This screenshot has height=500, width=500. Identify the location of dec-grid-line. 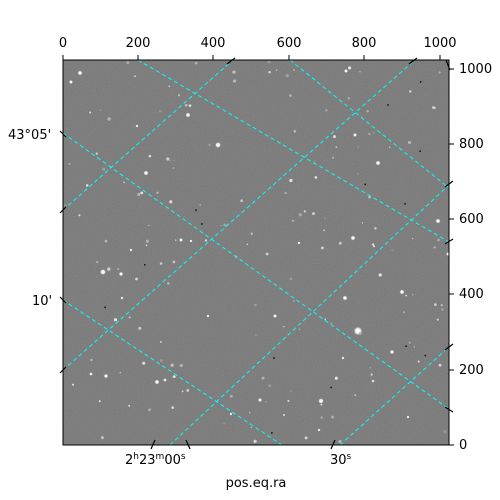
(148, 135).